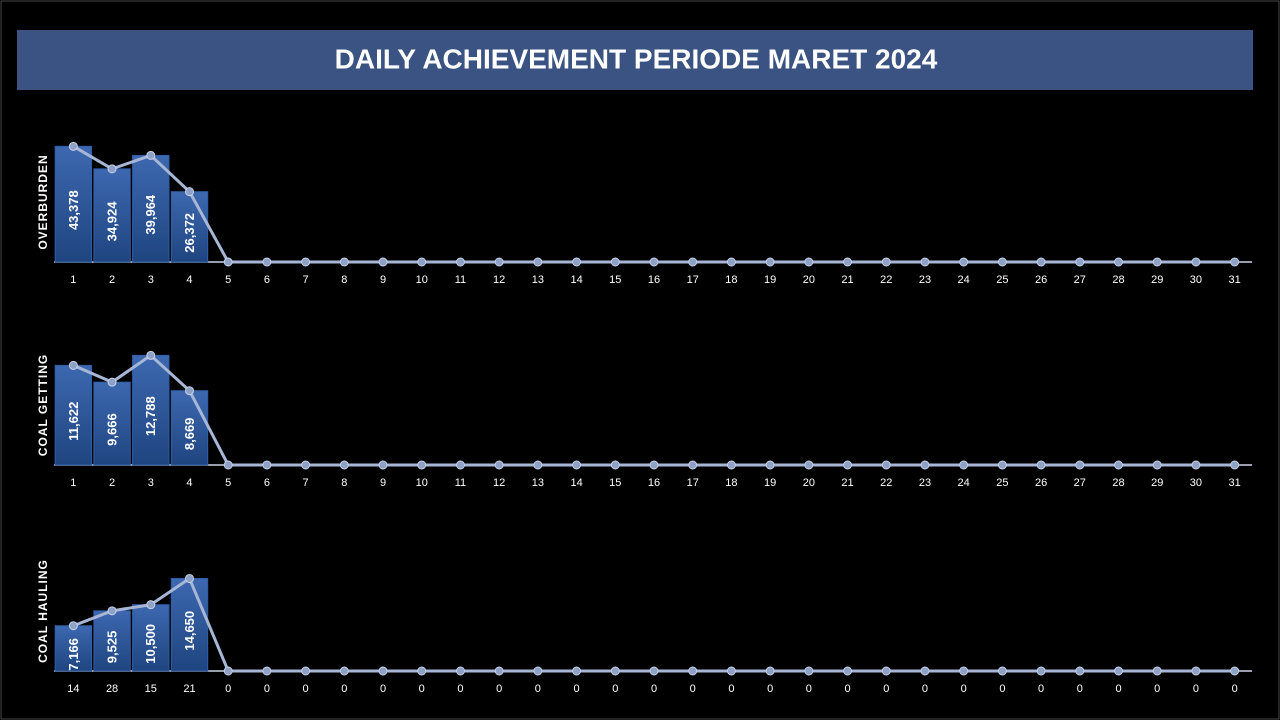 This screenshot has height=720, width=1280. I want to click on x-tick-label: 27, so click(1080, 280).